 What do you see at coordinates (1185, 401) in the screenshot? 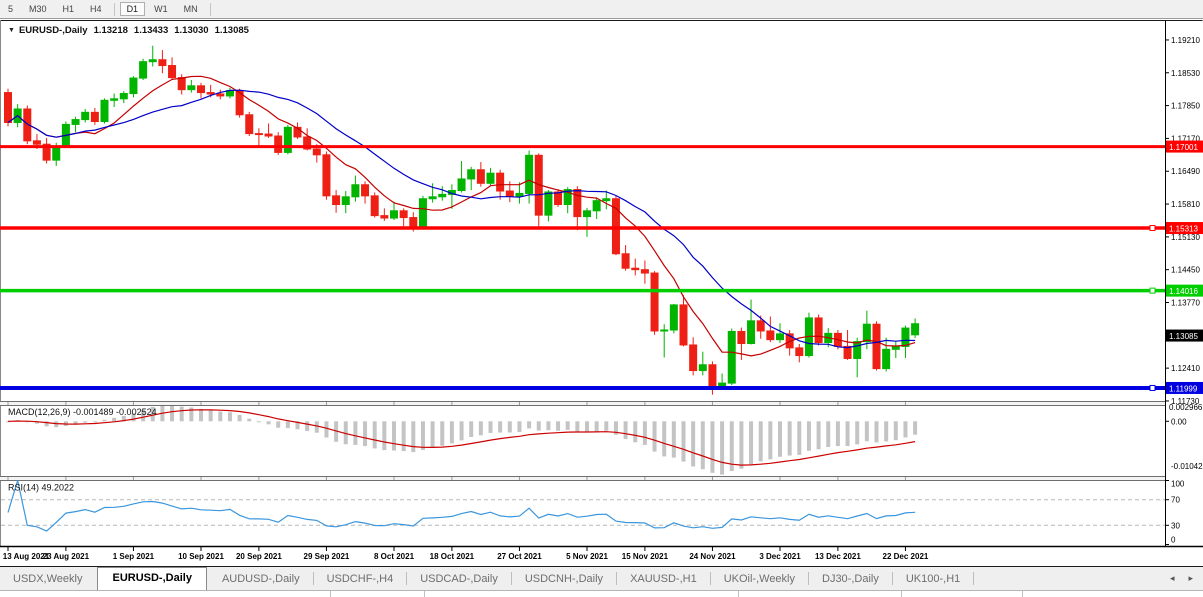
I see `axis-label: 1.11730` at bounding box center [1185, 401].